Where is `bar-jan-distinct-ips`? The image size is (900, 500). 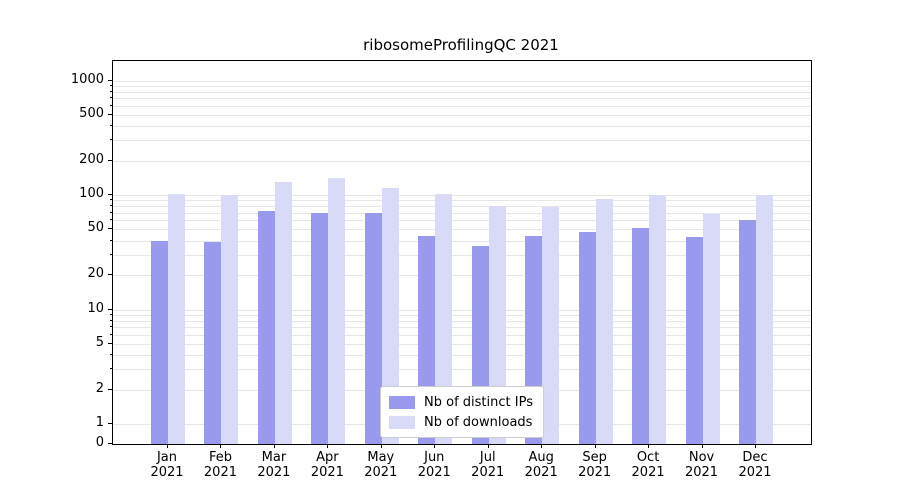
bar-jan-distinct-ips is located at coordinates (159, 342).